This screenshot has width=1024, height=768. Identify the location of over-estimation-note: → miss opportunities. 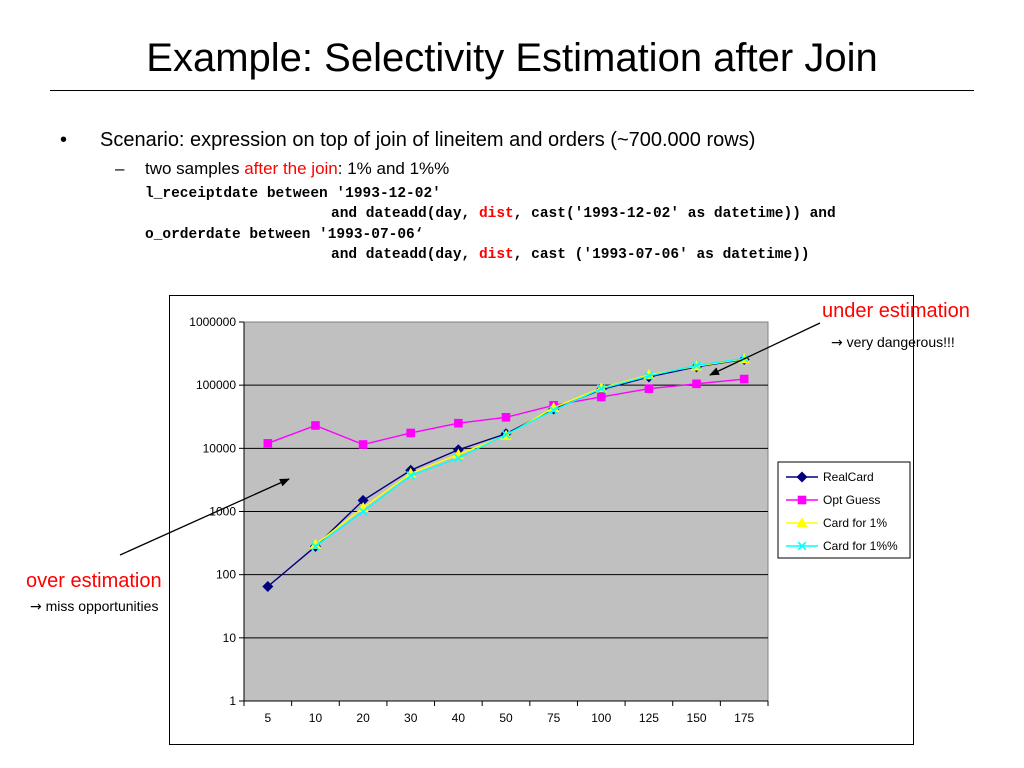
(94, 606).